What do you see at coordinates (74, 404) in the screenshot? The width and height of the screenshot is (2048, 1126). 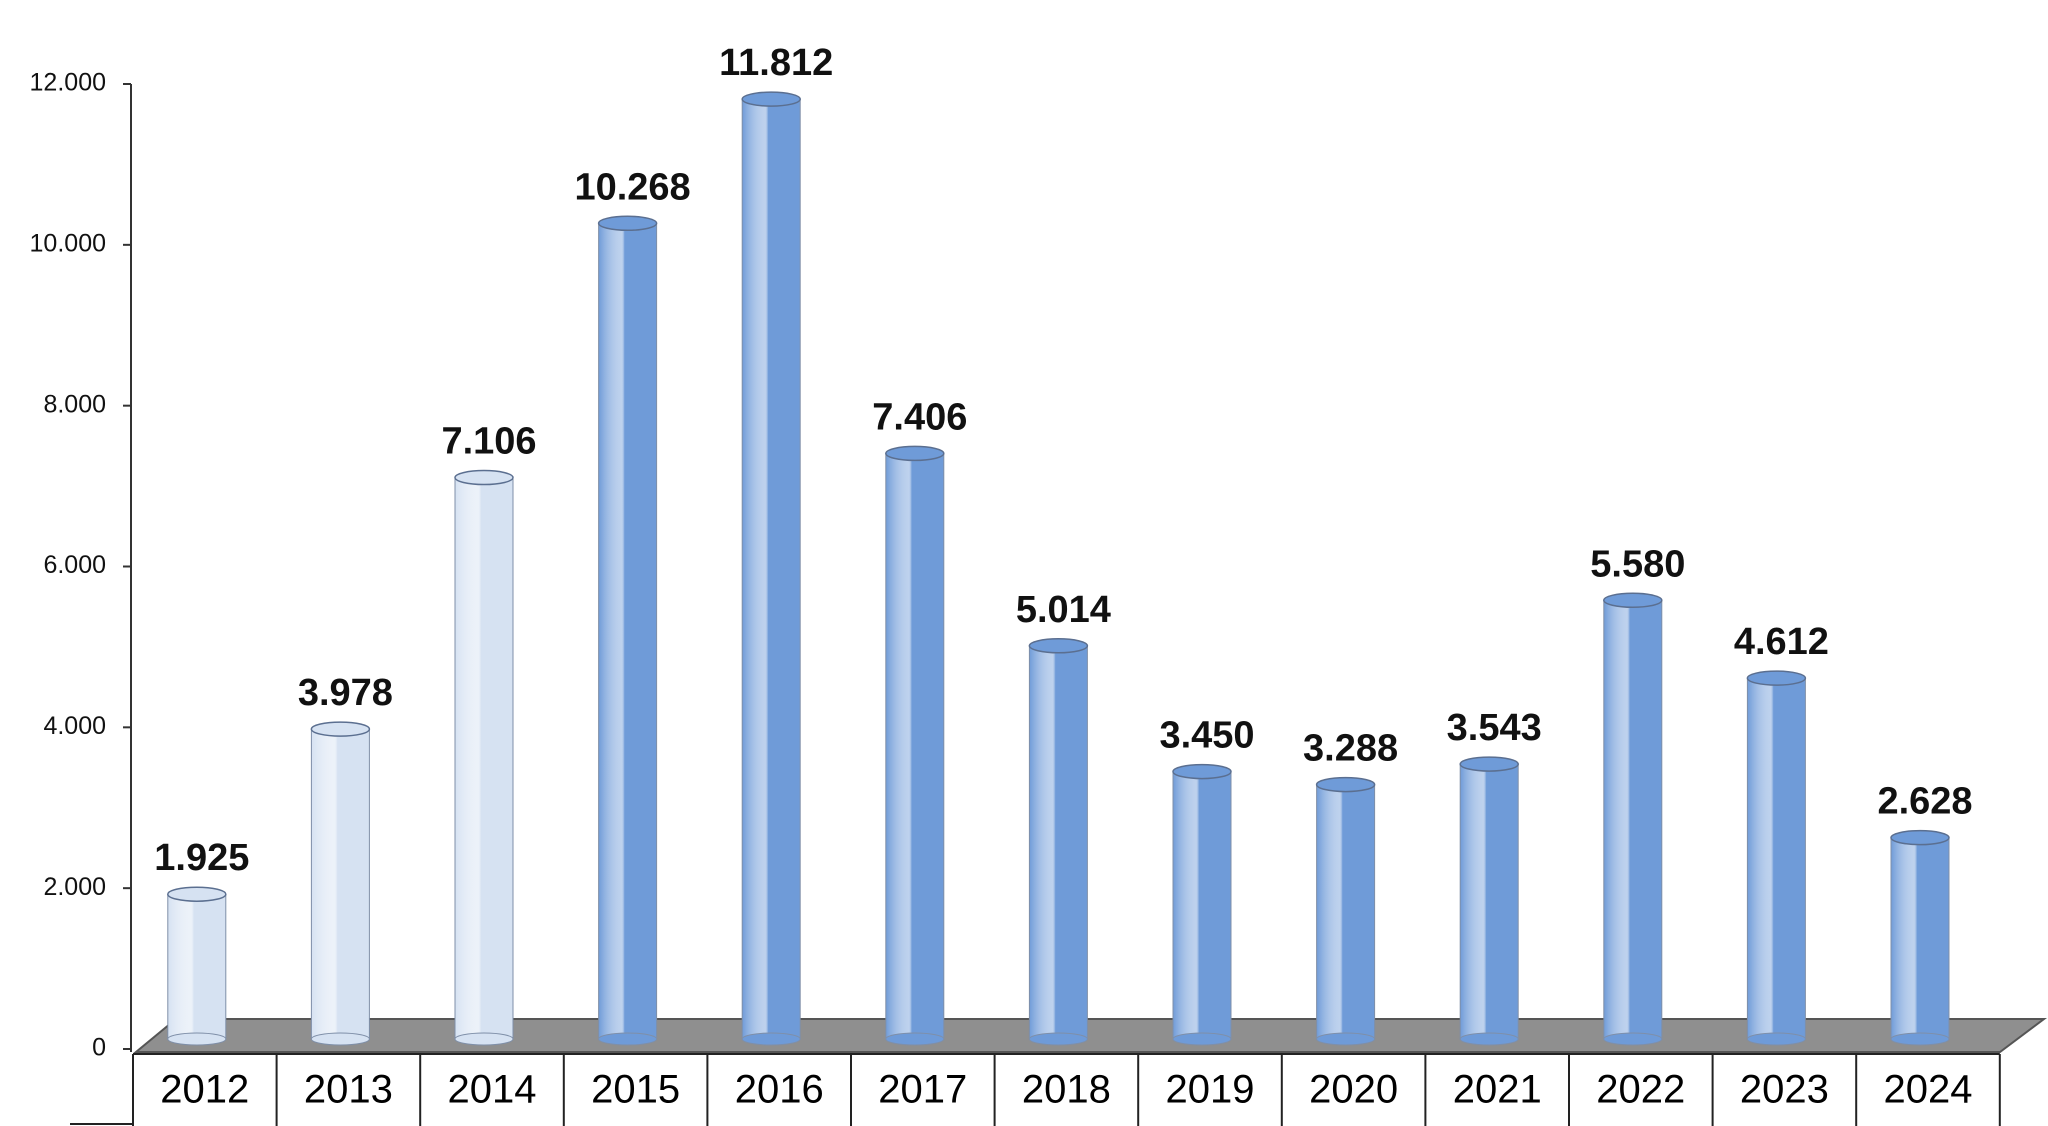 I see `y-tick-label: 8.000` at bounding box center [74, 404].